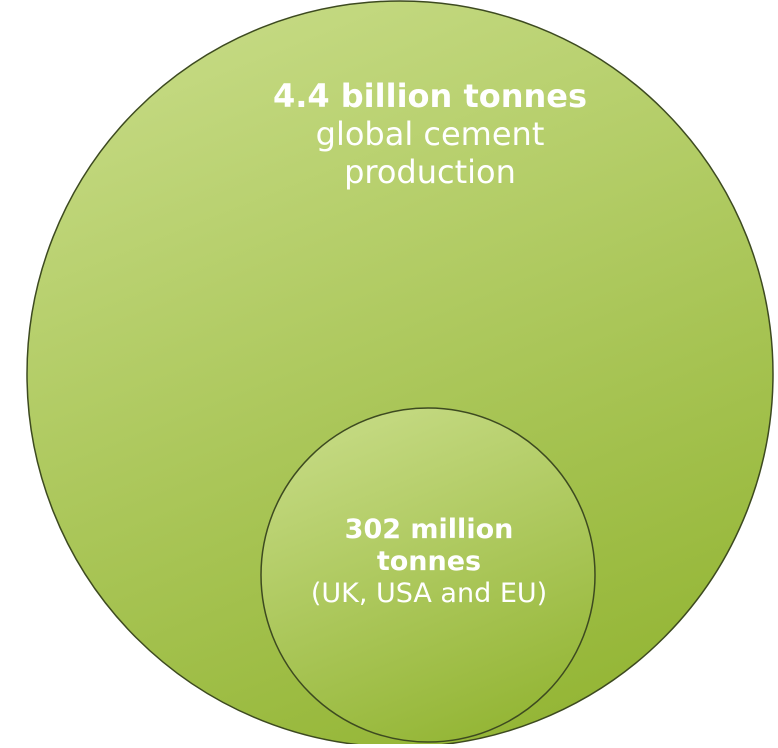 This screenshot has height=748, width=778. What do you see at coordinates (430, 96) in the screenshot?
I see `global-production-value: 4.4 billion tonnes` at bounding box center [430, 96].